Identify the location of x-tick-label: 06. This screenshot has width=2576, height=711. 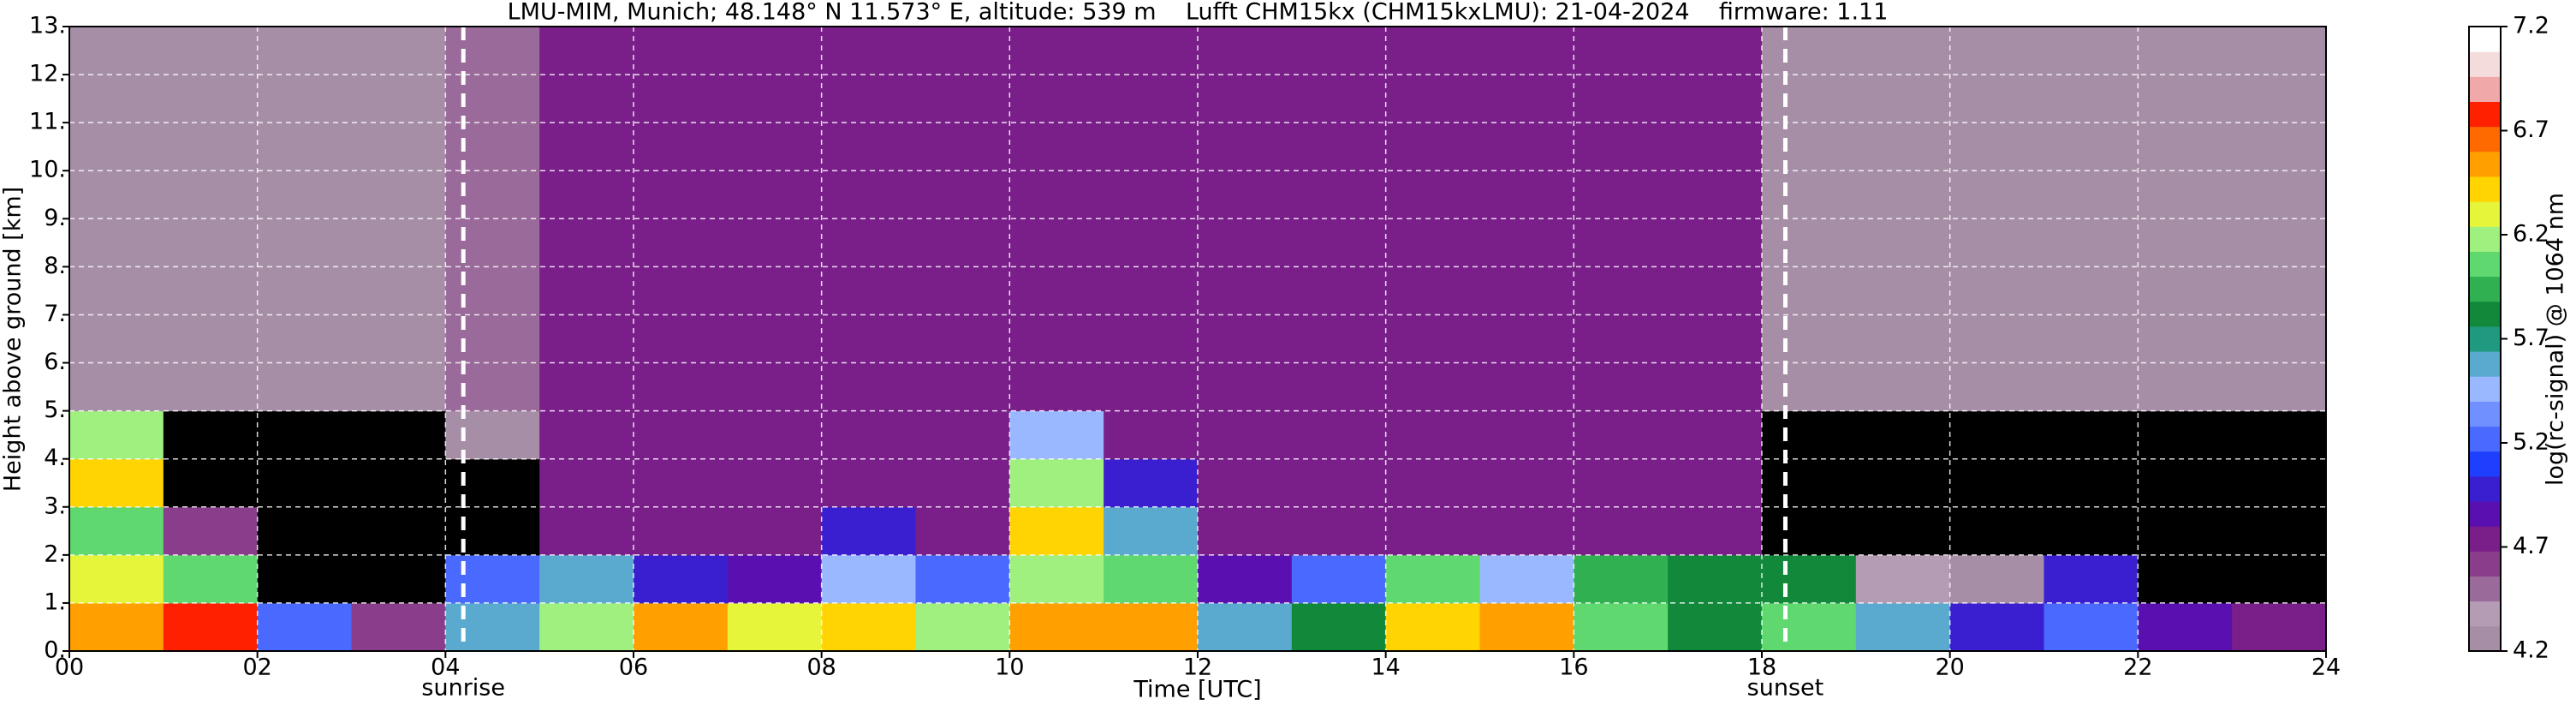
(633, 667).